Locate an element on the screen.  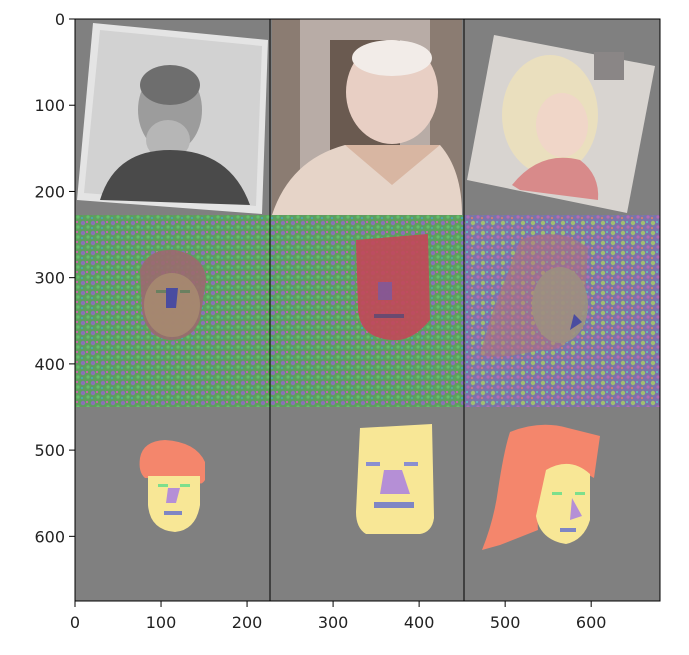
y-tick-label: 400 is located at coordinates (49, 364).